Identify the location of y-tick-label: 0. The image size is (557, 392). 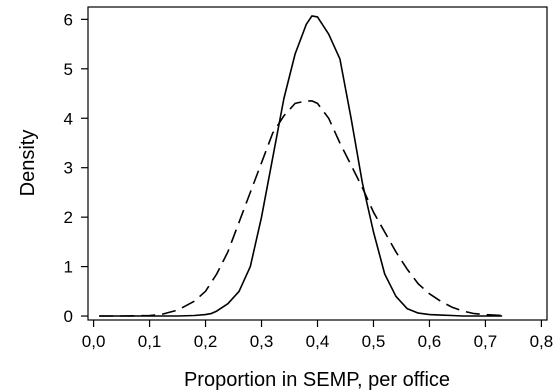
(68, 316).